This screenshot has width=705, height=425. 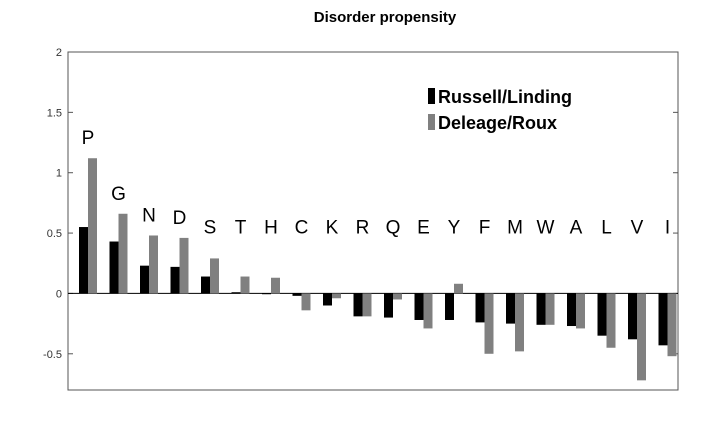 What do you see at coordinates (275, 285) in the screenshot?
I see `bar-deleage-roux-H` at bounding box center [275, 285].